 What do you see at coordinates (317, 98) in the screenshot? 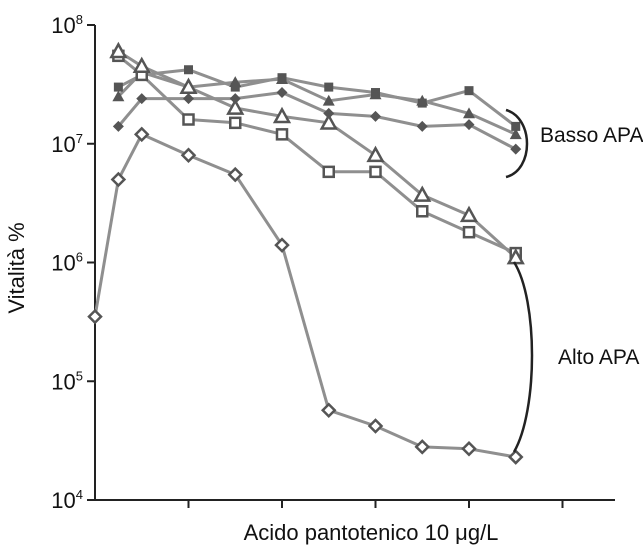
I see `series-line-filled-square` at bounding box center [317, 98].